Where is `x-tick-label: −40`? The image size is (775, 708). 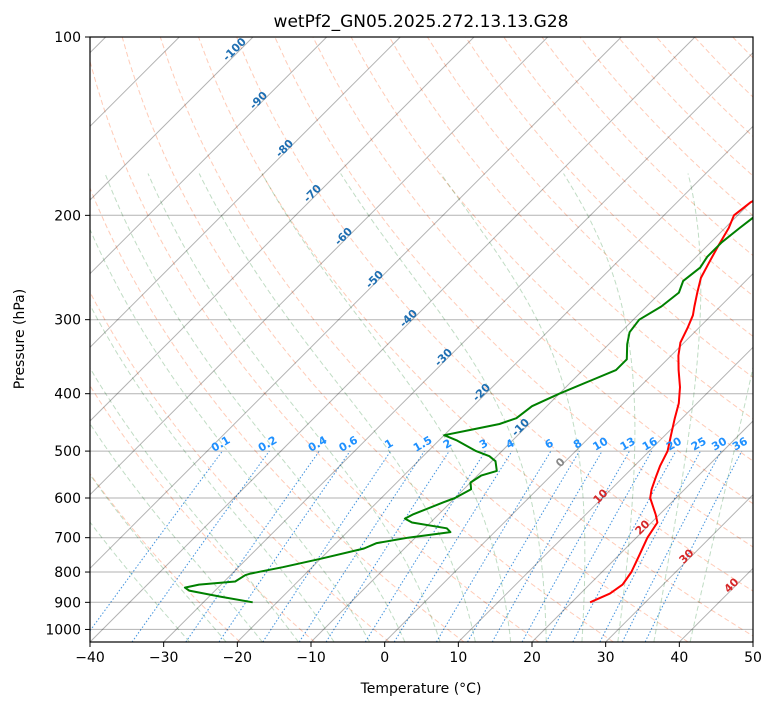 x-tick-label: −40 is located at coordinates (90, 658).